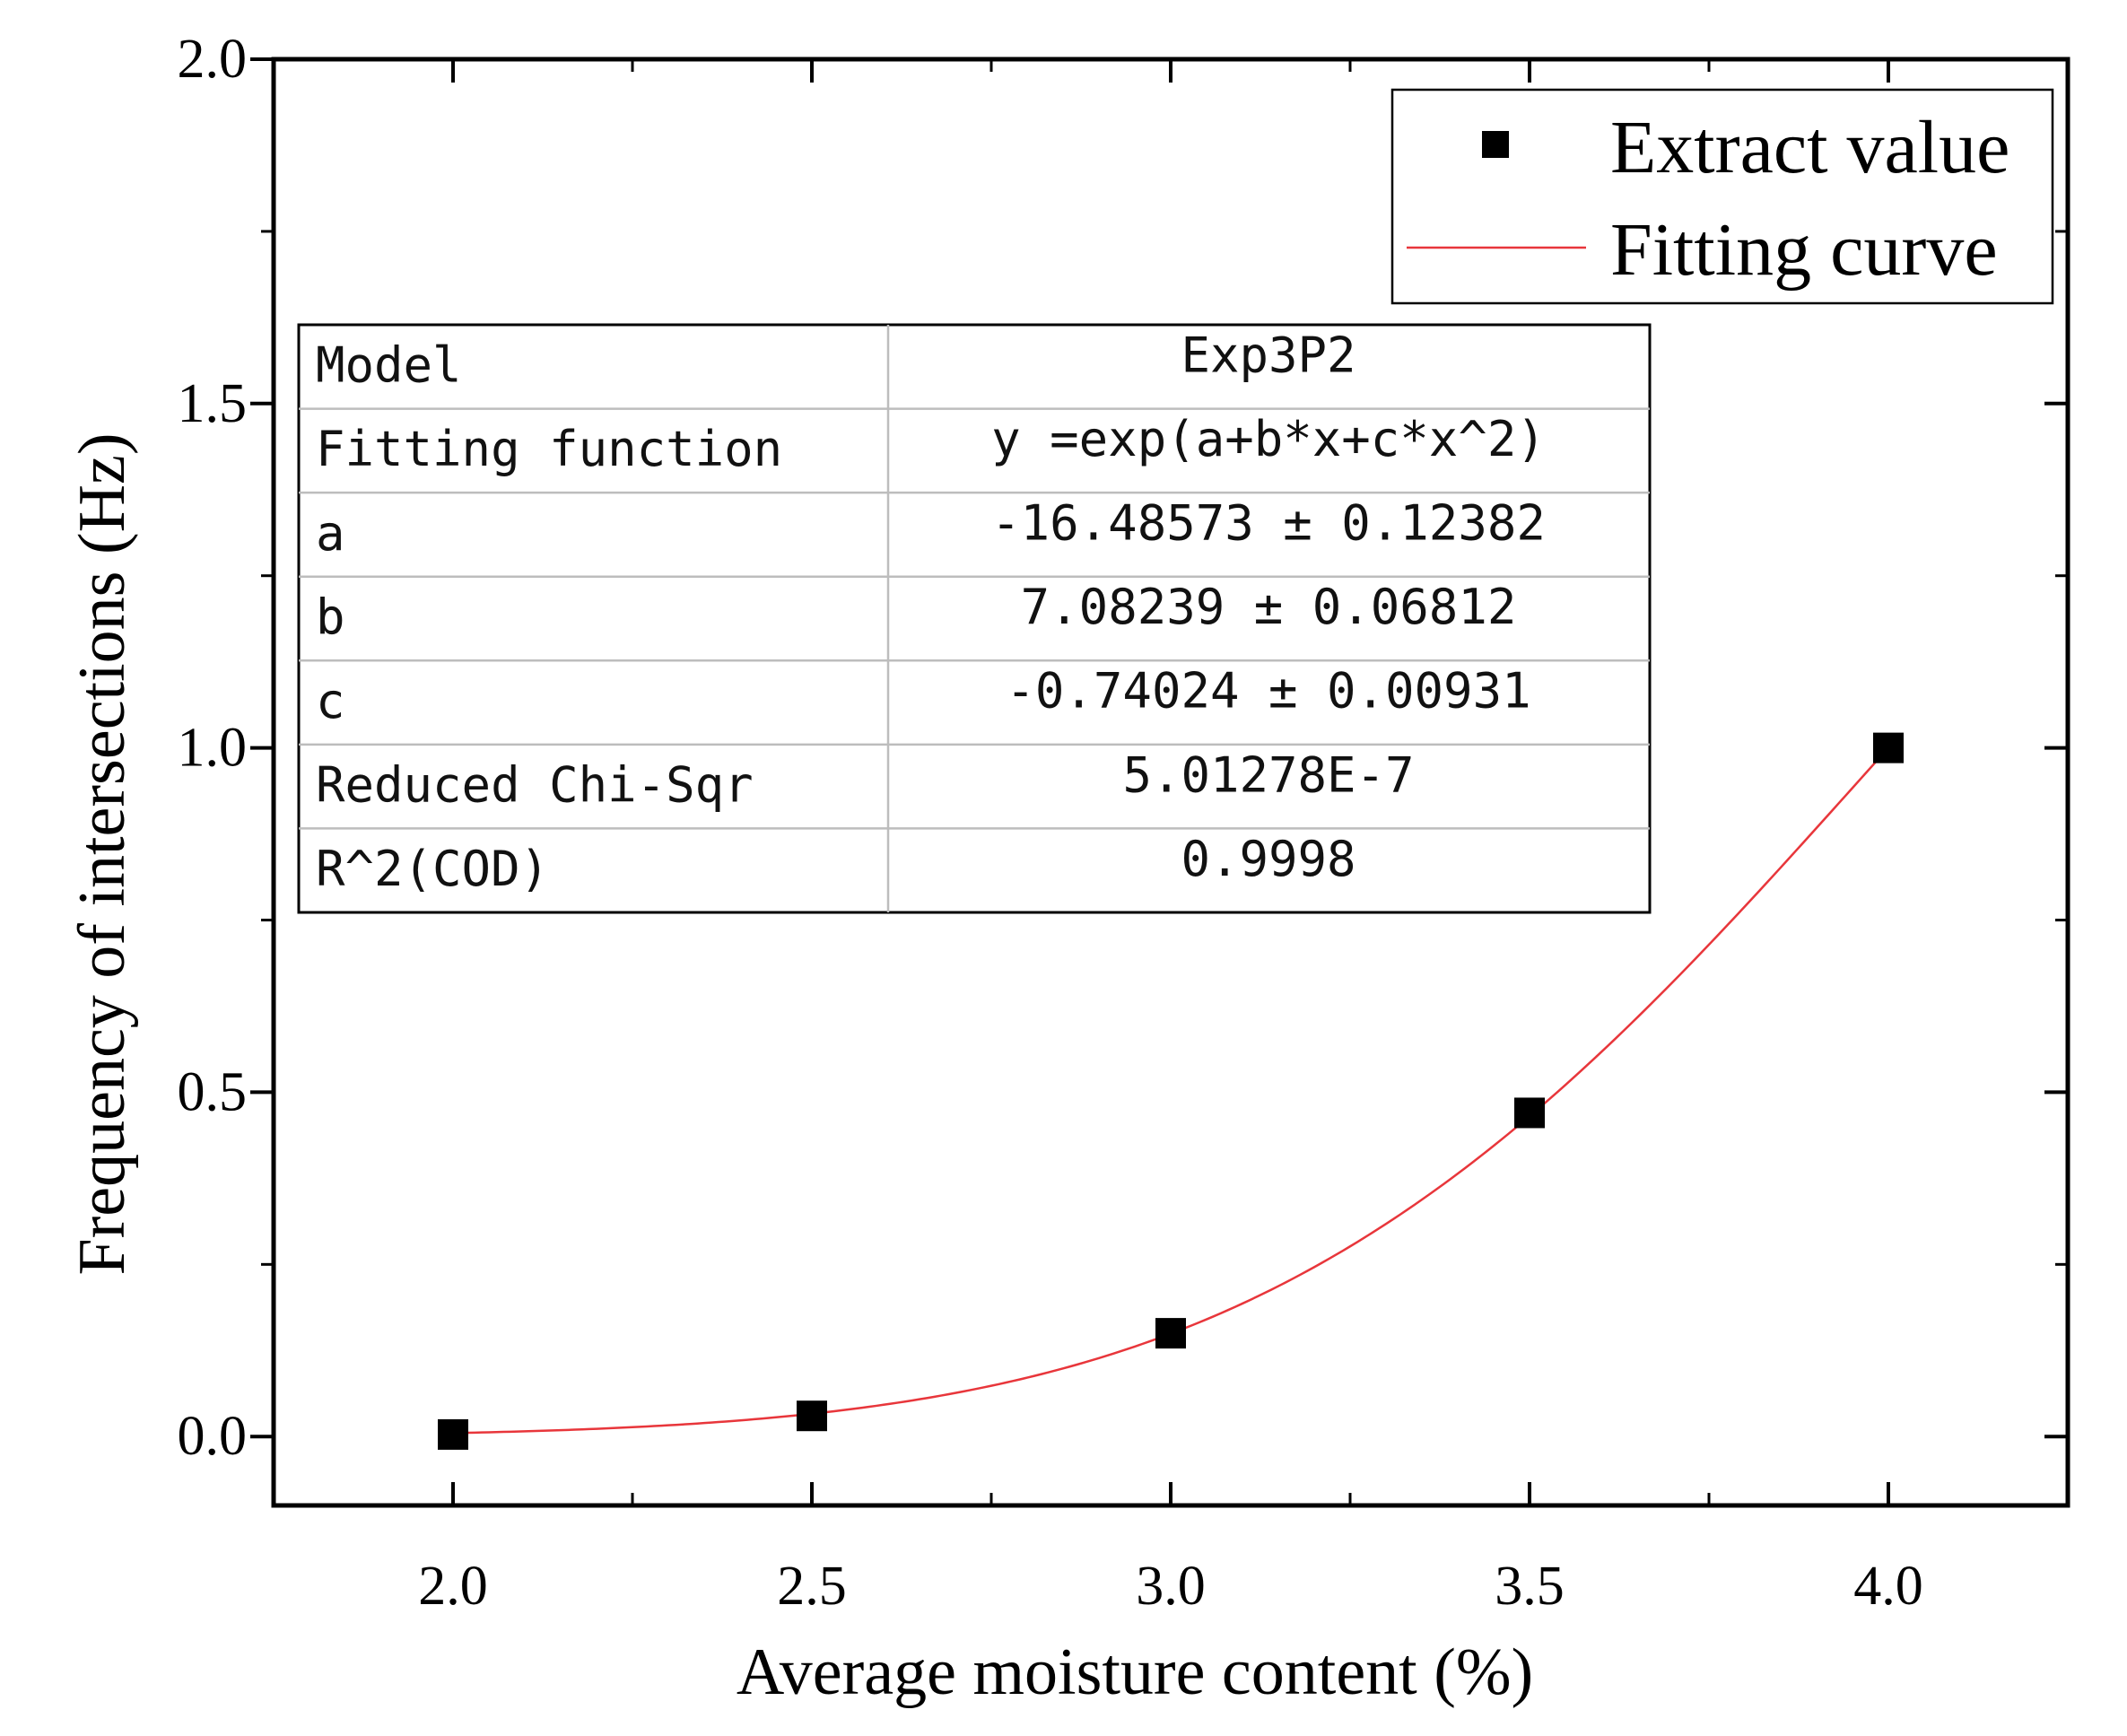 The height and width of the screenshot is (1736, 2127). Describe the element at coordinates (1135, 1672) in the screenshot. I see `x-axis-title: Average moisture content (%)` at that location.